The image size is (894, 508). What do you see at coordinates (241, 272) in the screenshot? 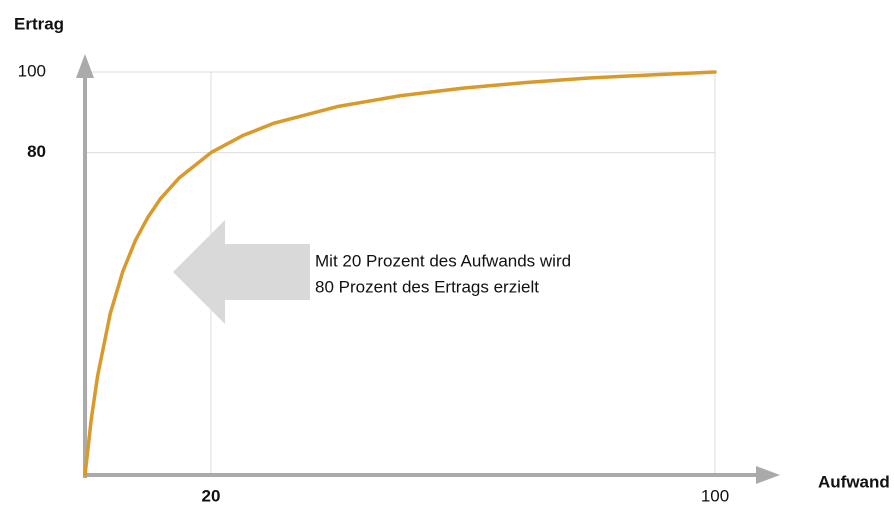
I see `annotation-arrow` at bounding box center [241, 272].